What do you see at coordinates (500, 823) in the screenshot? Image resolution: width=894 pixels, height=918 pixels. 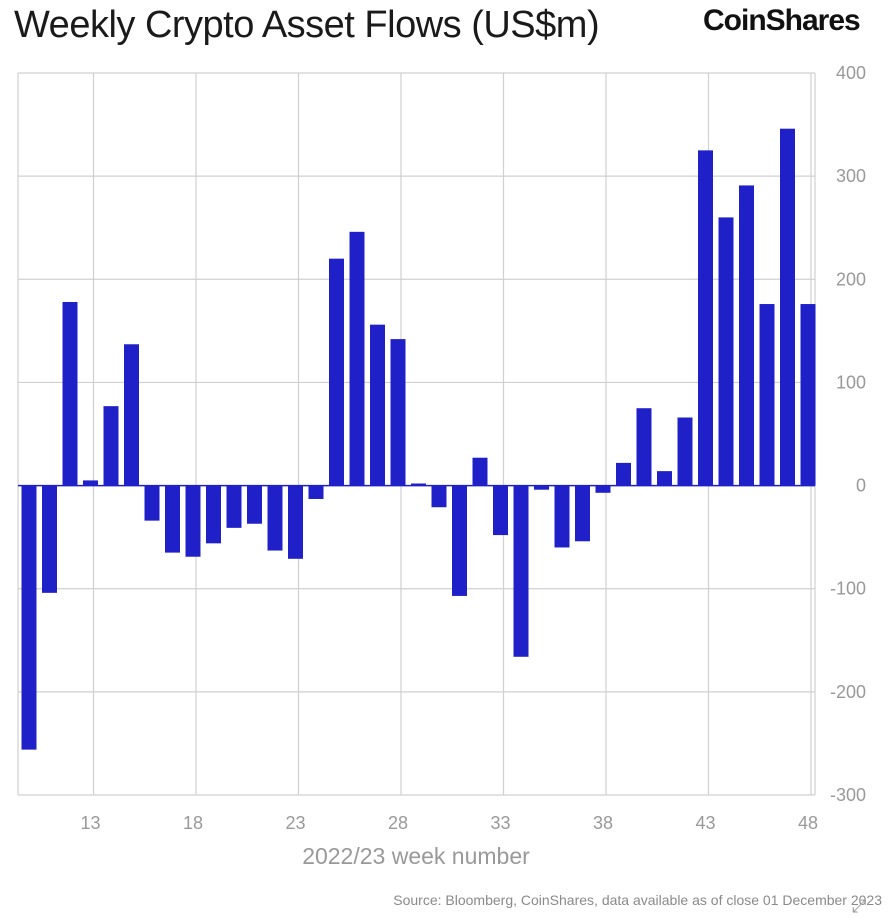 I see `x-tick-label: 33` at bounding box center [500, 823].